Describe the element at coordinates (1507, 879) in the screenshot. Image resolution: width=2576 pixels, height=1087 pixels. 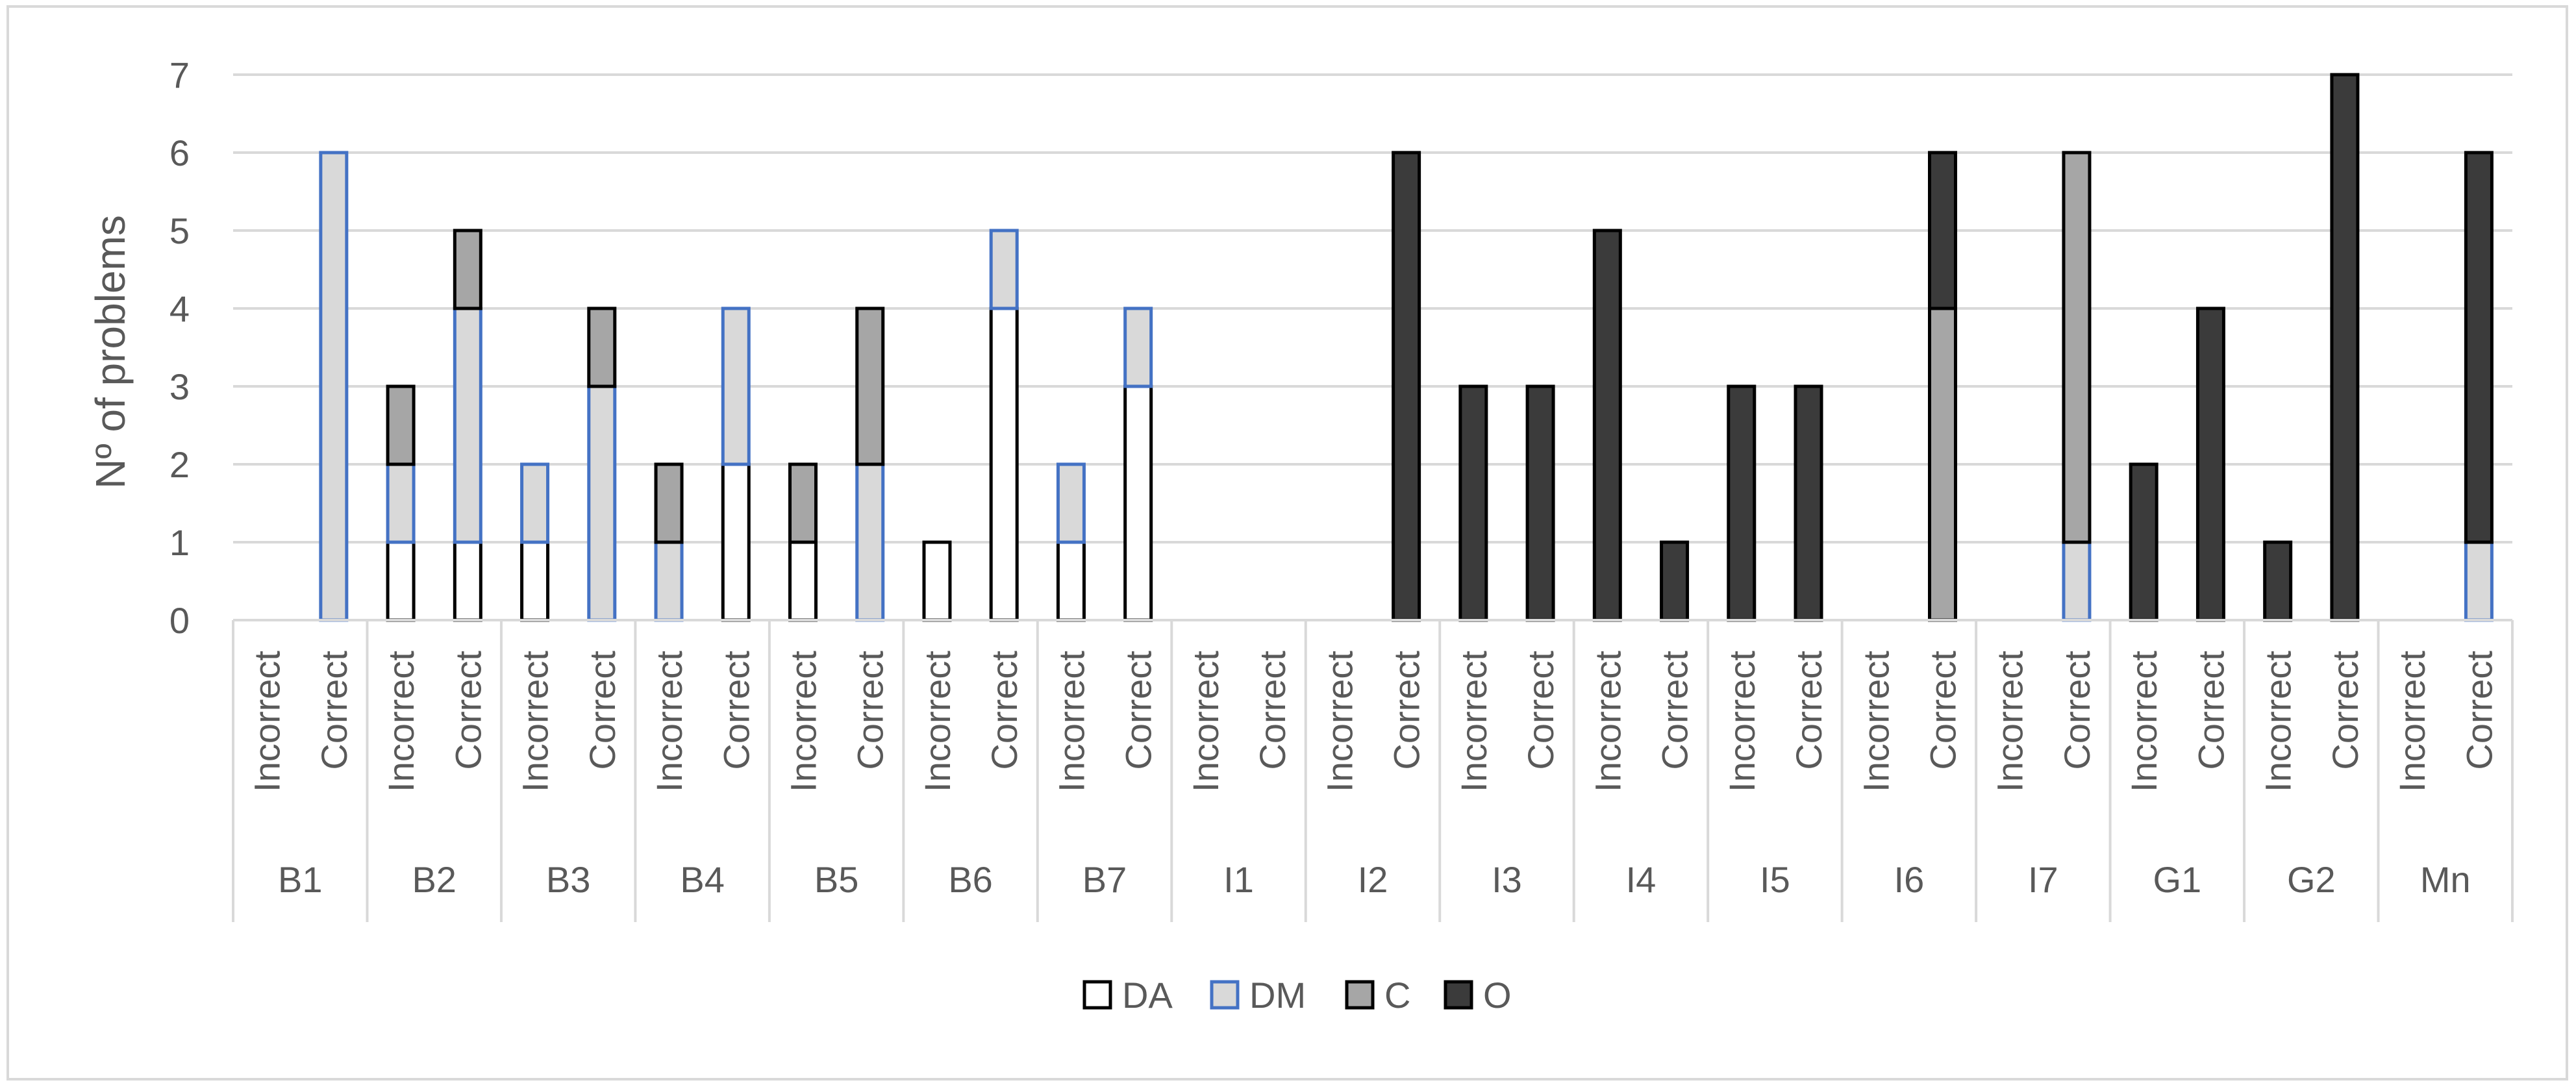
I see `x-group-label: I3` at that location.